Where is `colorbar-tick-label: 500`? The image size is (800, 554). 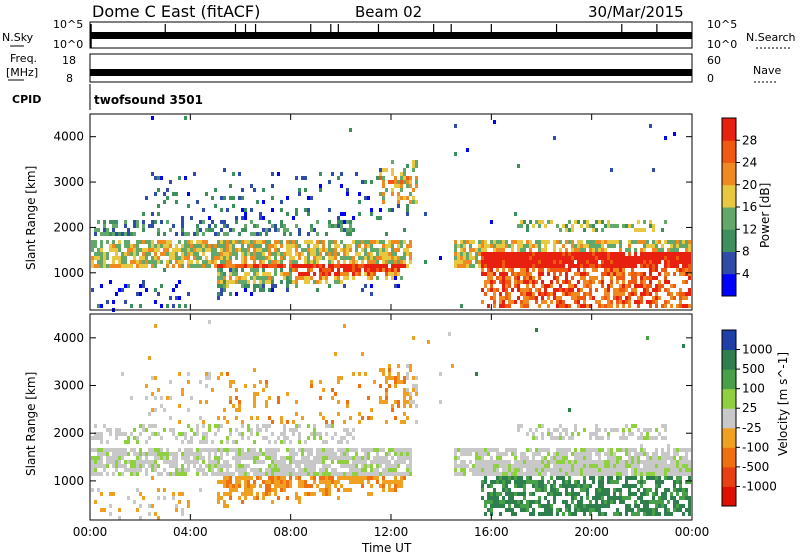
colorbar-tick-label: 500 is located at coordinates (753, 369).